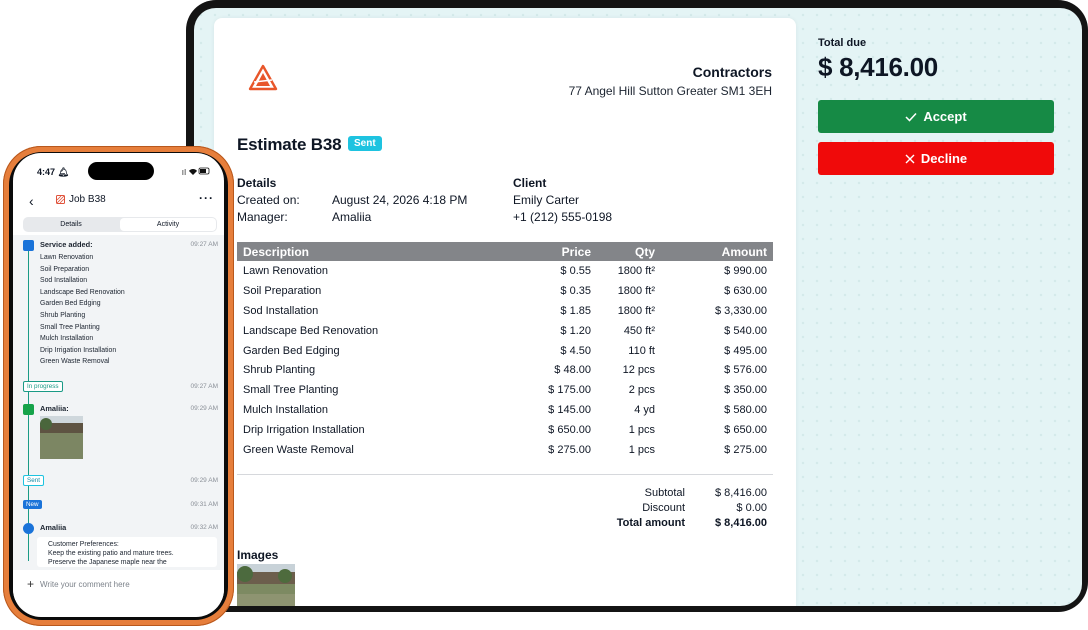 The width and height of the screenshot is (1088, 630). Describe the element at coordinates (641, 390) in the screenshot. I see `cell-qty: 2 pcs` at that location.